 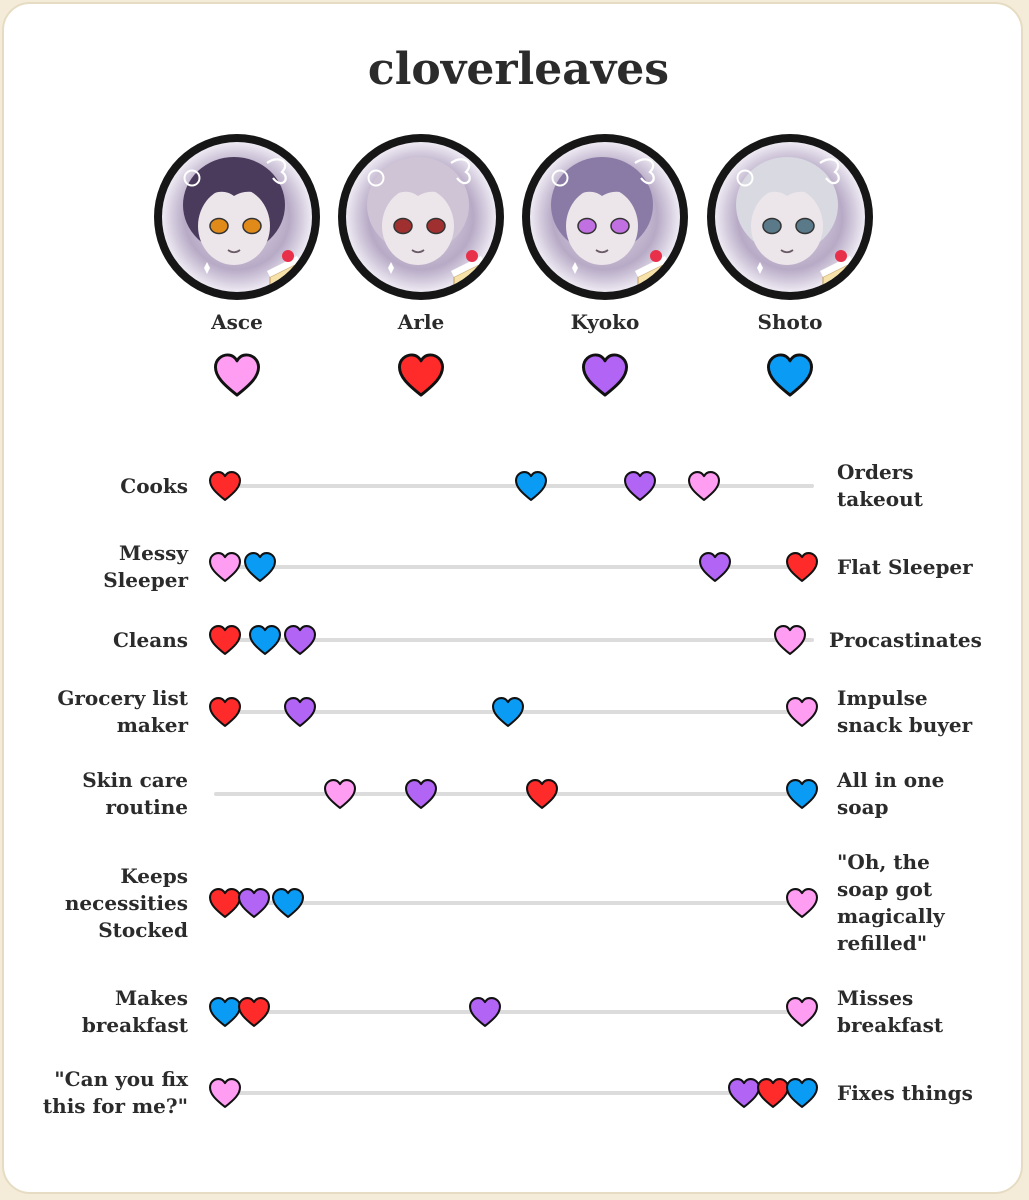 I want to click on label-line: "Can you fix, so click(x=121, y=1079).